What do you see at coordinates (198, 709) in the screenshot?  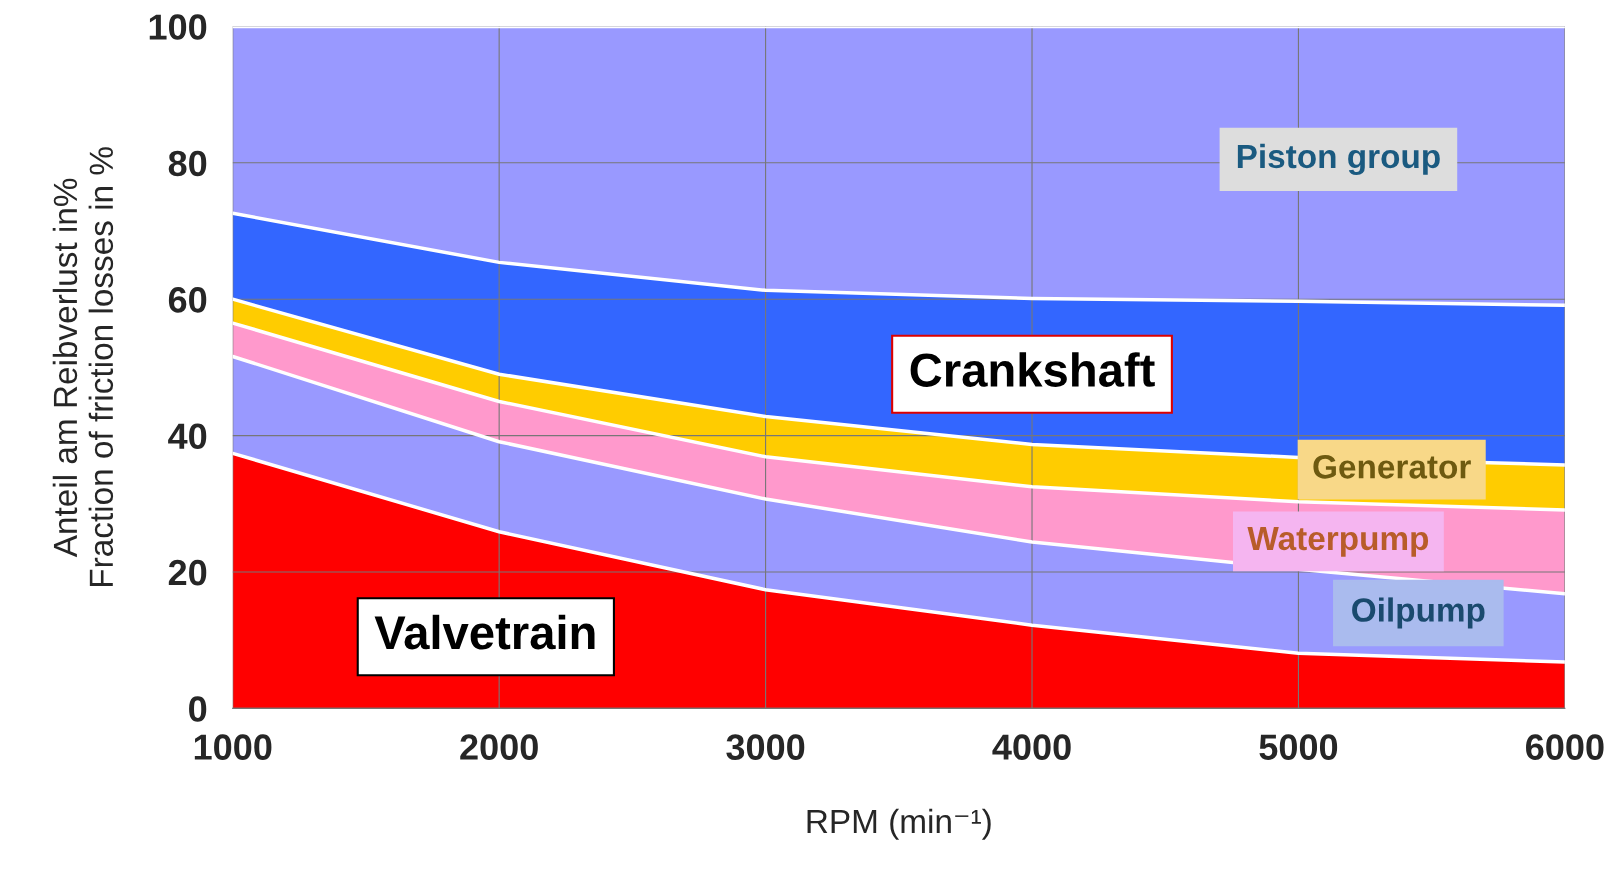 I see `y-tick-label: 0` at bounding box center [198, 709].